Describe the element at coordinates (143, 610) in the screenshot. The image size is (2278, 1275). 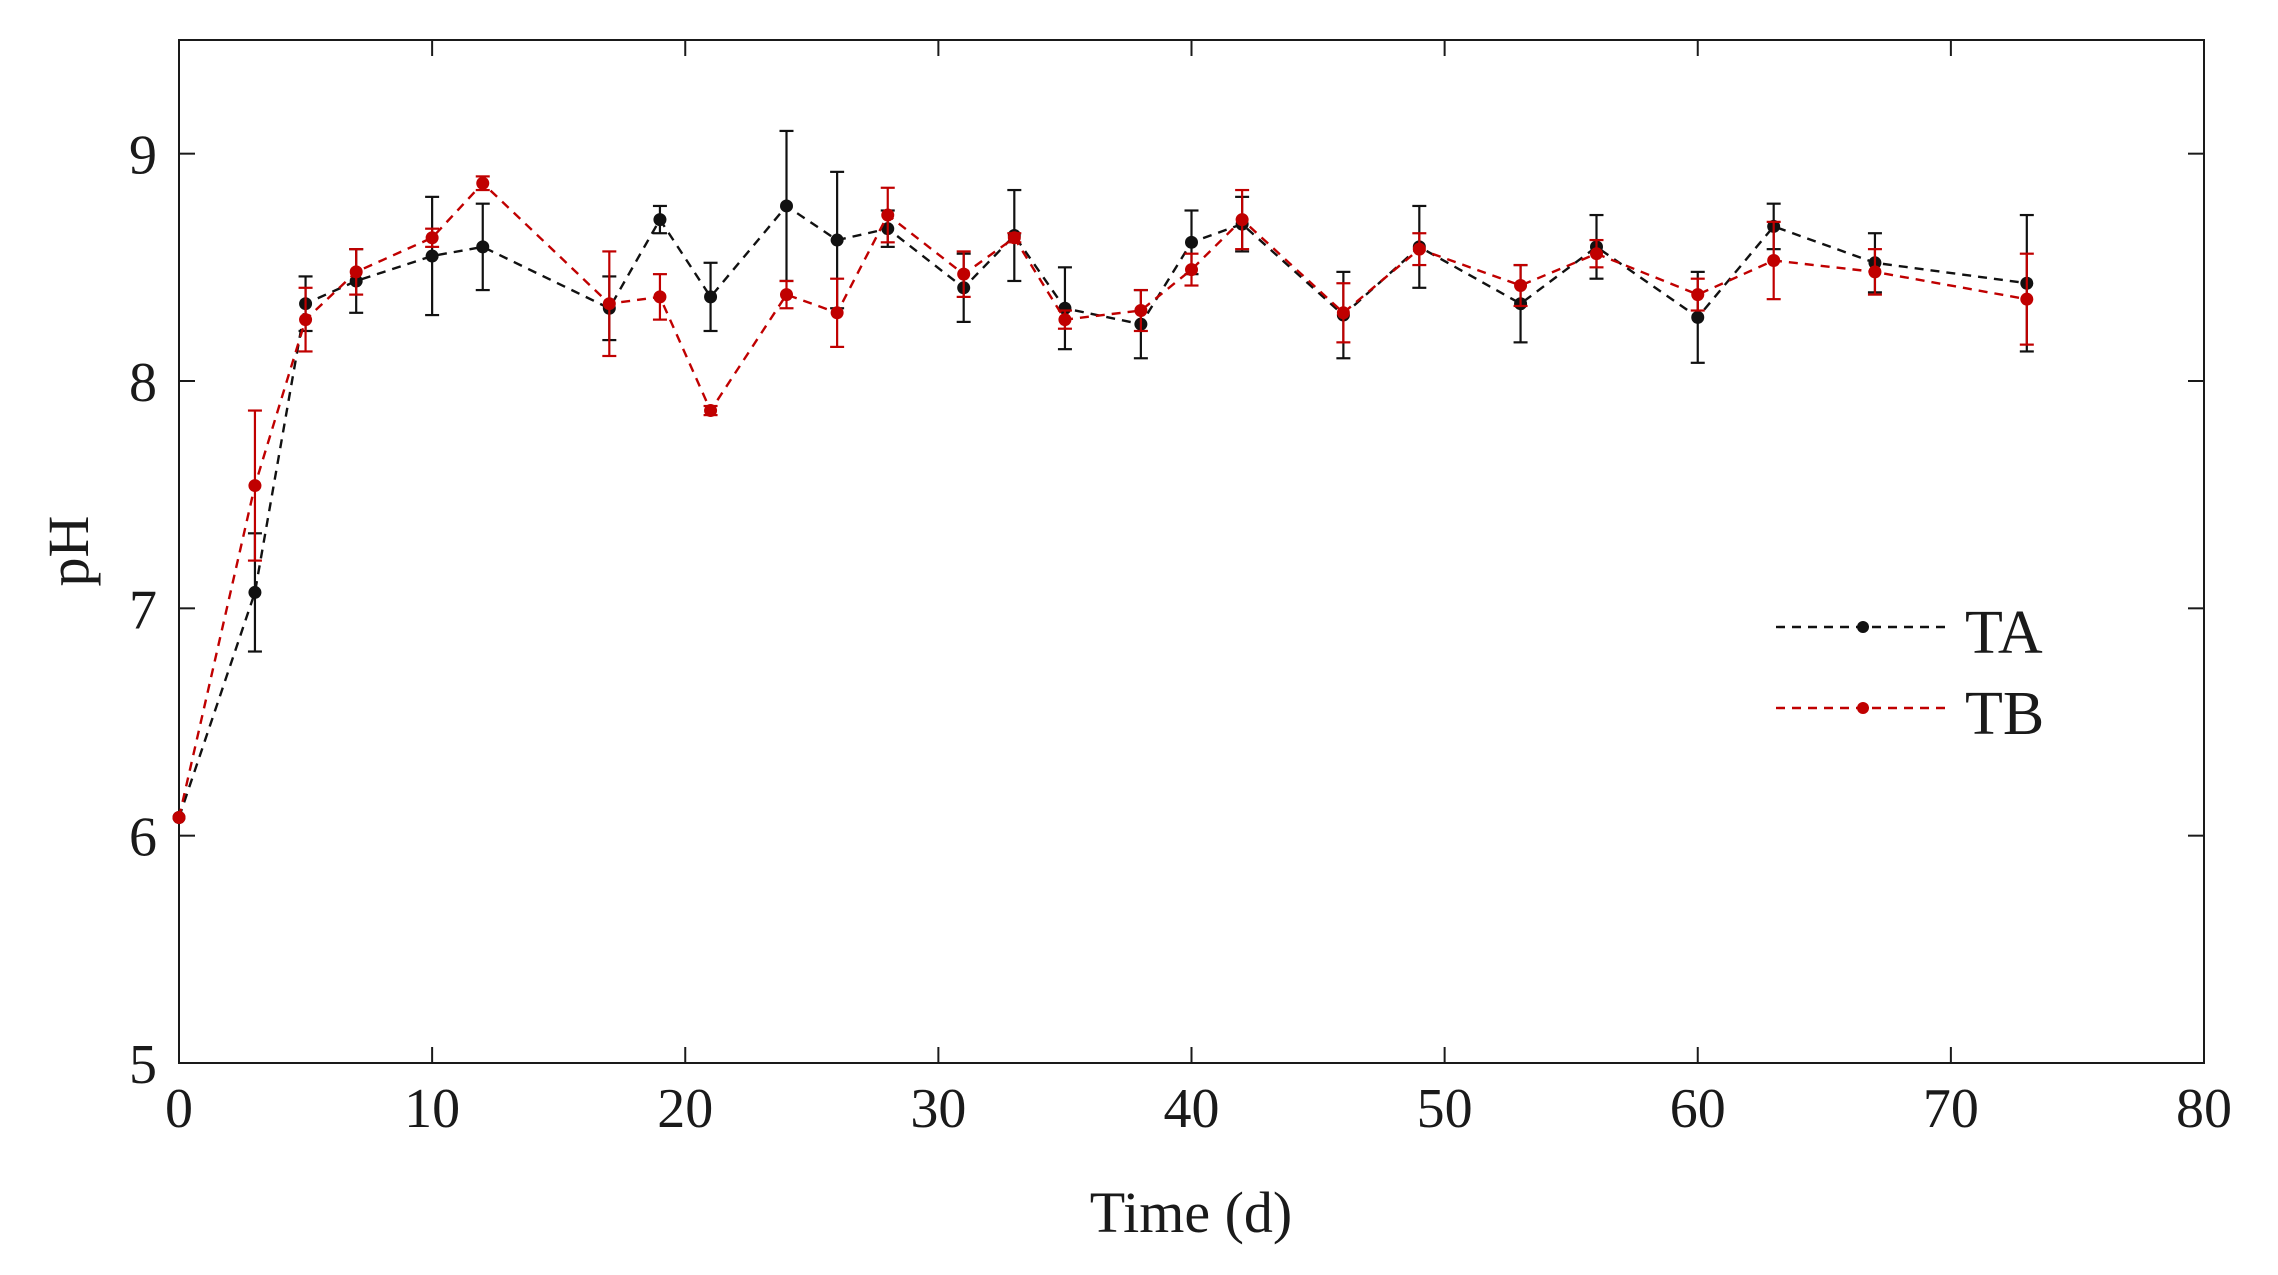
I see `y-tick-label: 7` at that location.